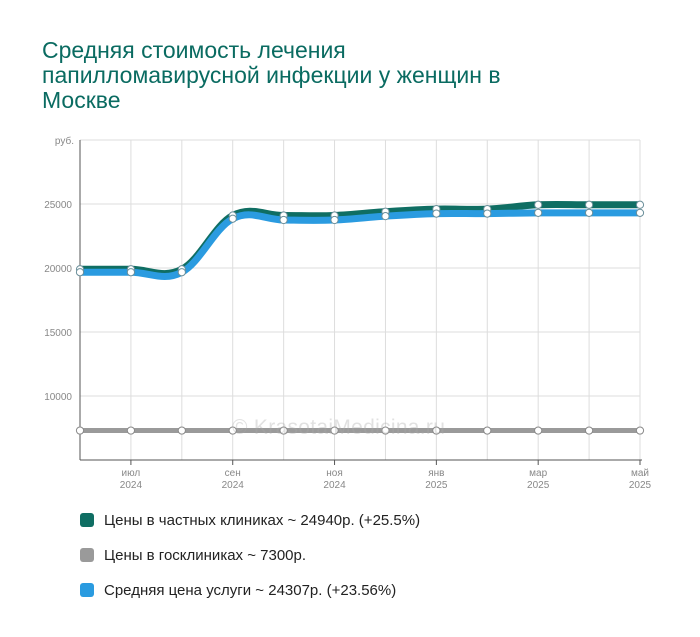 The image size is (700, 637). What do you see at coordinates (360, 244) in the screenshot?
I see `series-line-average` at bounding box center [360, 244].